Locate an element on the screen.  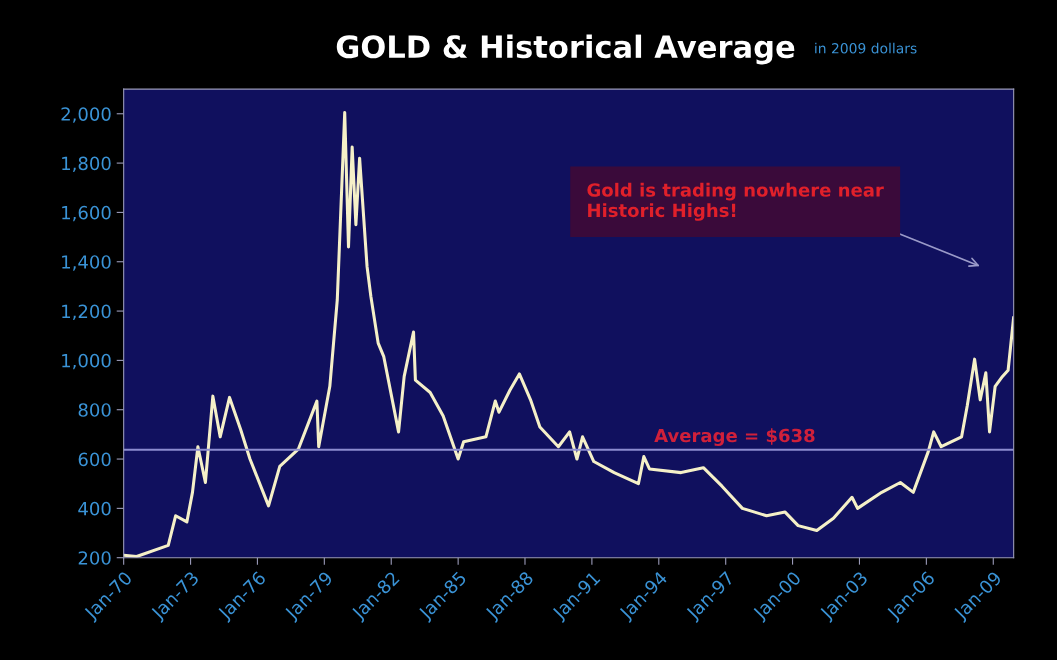
ref-line-label: Average = $638 is located at coordinates (734, 437).